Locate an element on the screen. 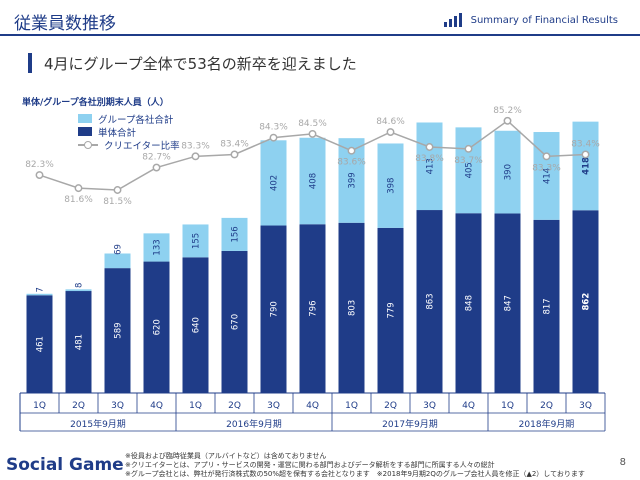 The image size is (640, 480). group-value-label-3: 69 is located at coordinates (119, 249).